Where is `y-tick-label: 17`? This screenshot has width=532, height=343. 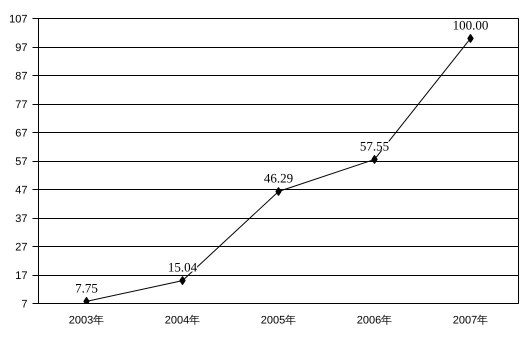
y-tick-label: 17 is located at coordinates (21, 276).